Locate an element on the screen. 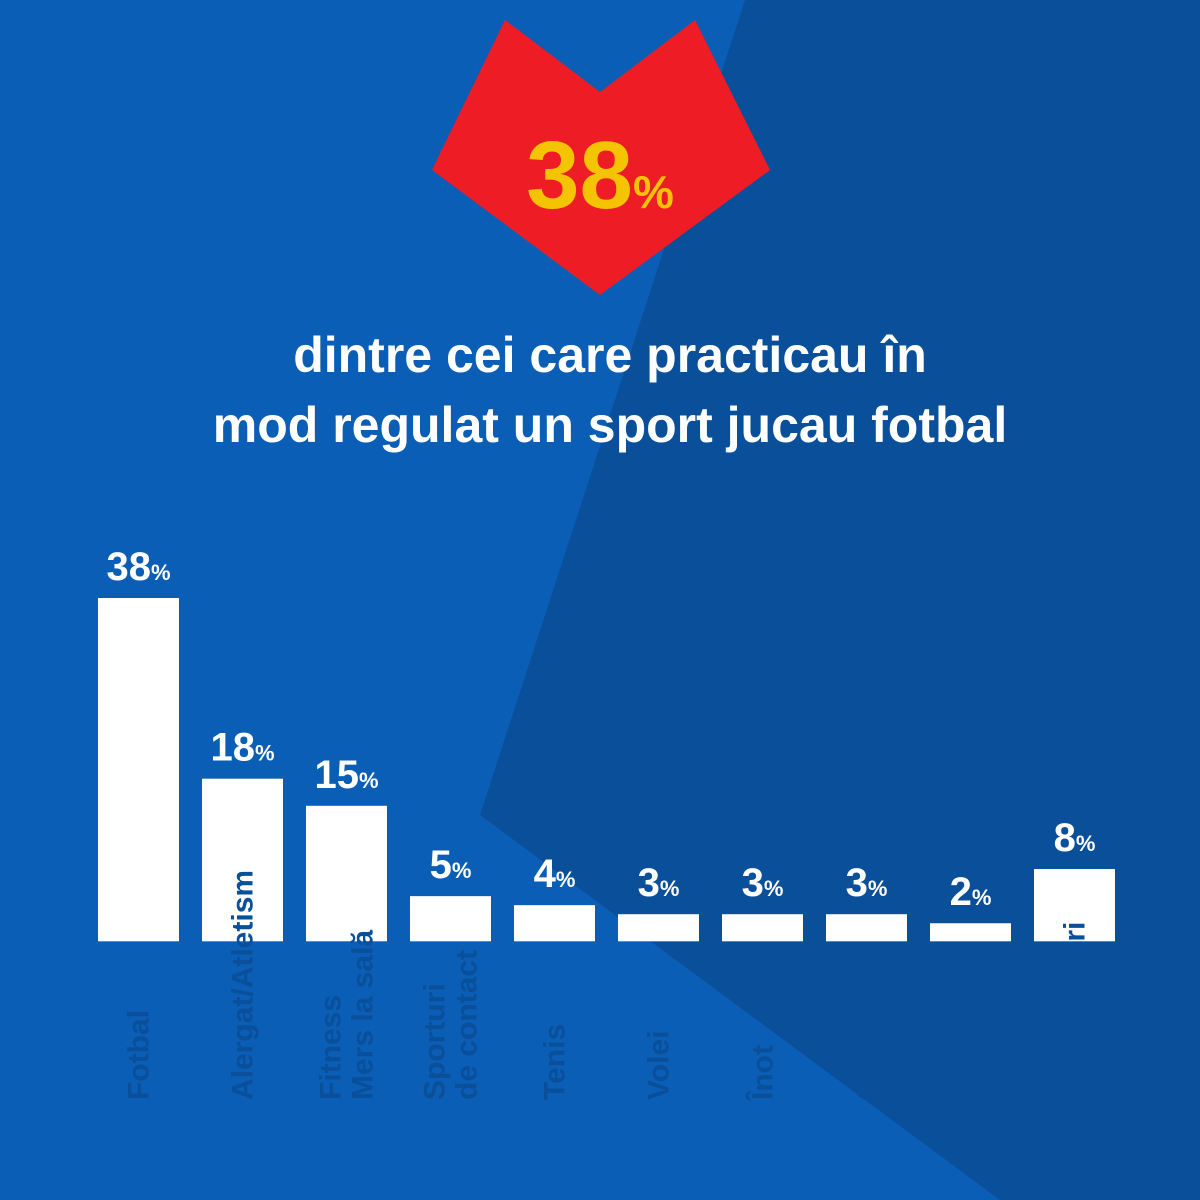 This screenshot has width=1200, height=1200. category-label: Alergat/Atletism is located at coordinates (243, 985).